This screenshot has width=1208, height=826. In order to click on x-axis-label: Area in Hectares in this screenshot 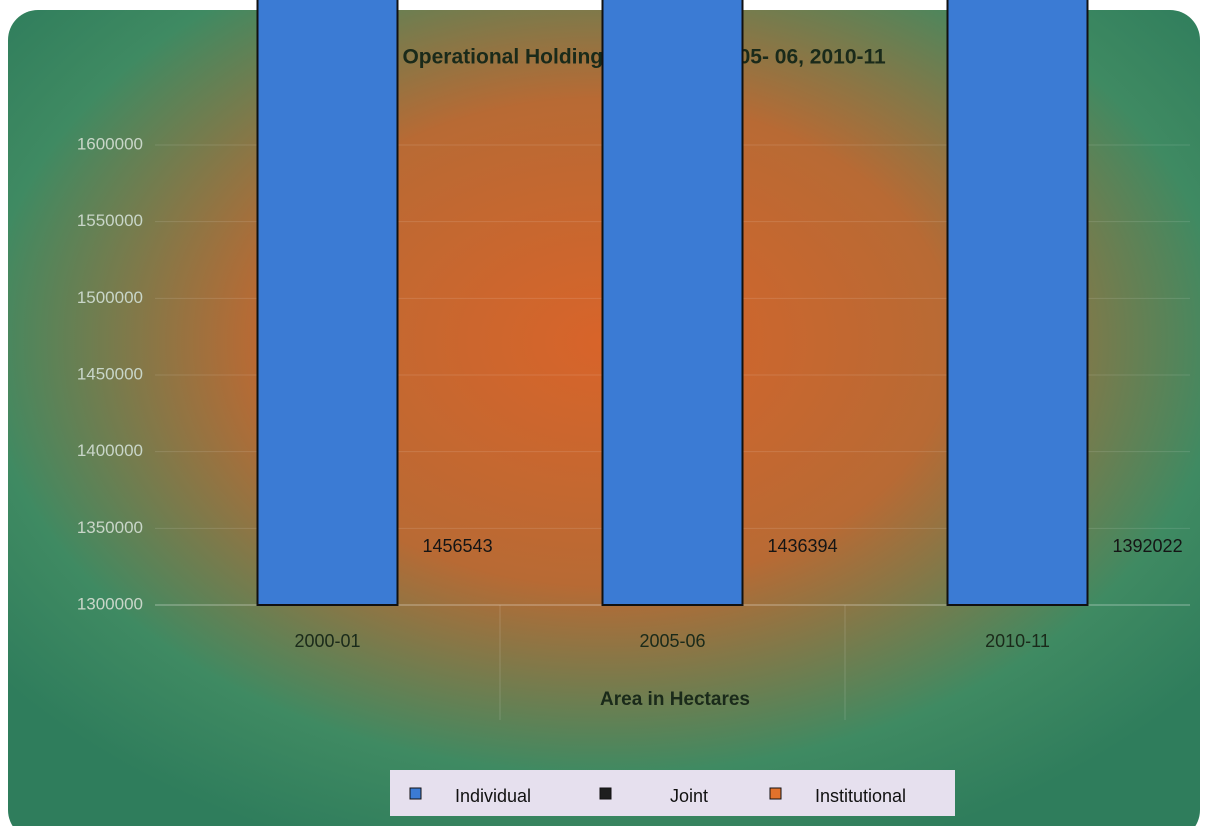, I will do `click(675, 699)`.